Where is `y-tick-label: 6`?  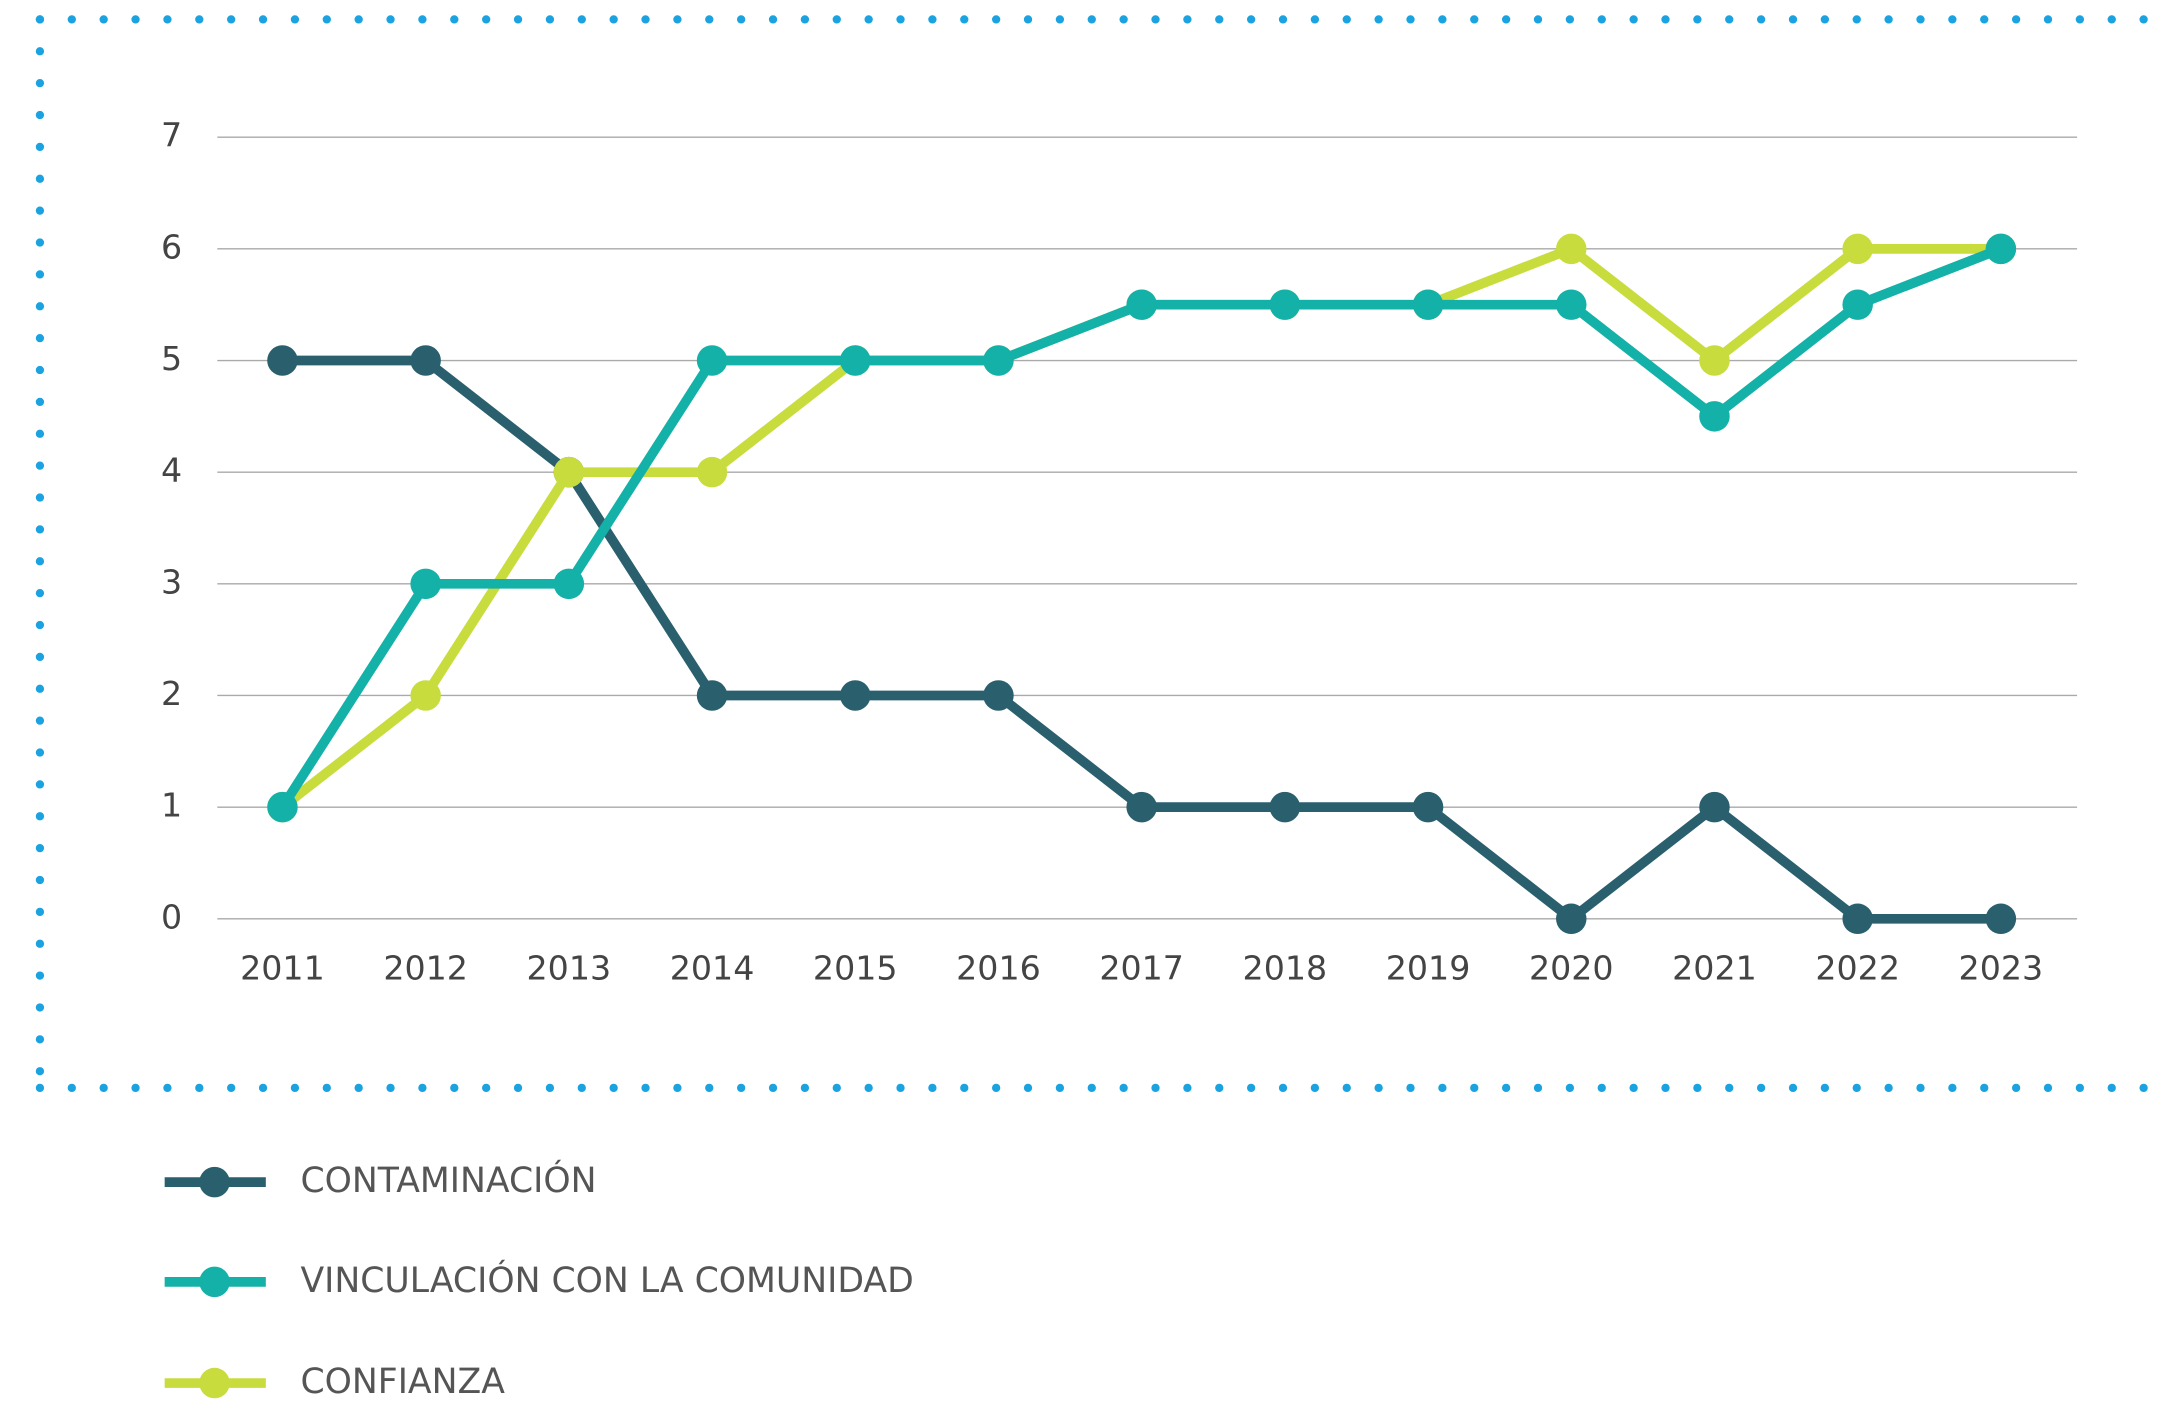 y-tick-label: 6 is located at coordinates (171, 246).